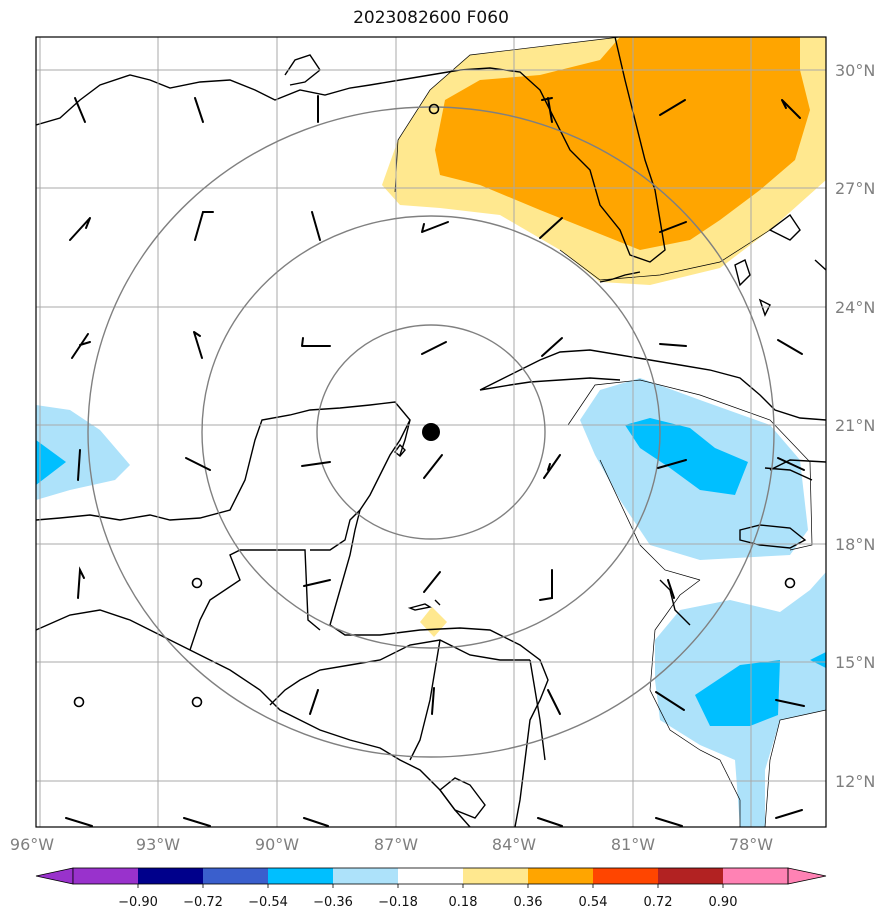  What do you see at coordinates (855, 544) in the screenshot?
I see `lat-label: 18°N` at bounding box center [855, 544].